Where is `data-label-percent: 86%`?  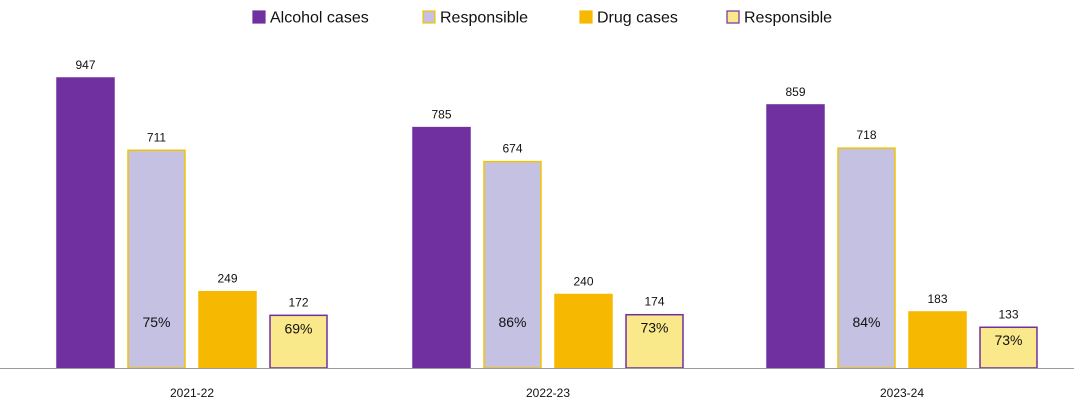 data-label-percent: 86% is located at coordinates (512, 322).